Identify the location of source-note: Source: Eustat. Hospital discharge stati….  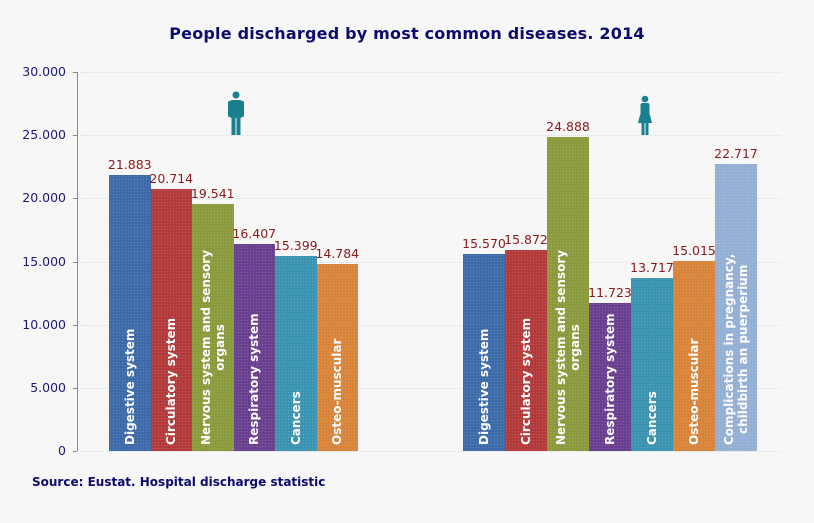
(179, 482).